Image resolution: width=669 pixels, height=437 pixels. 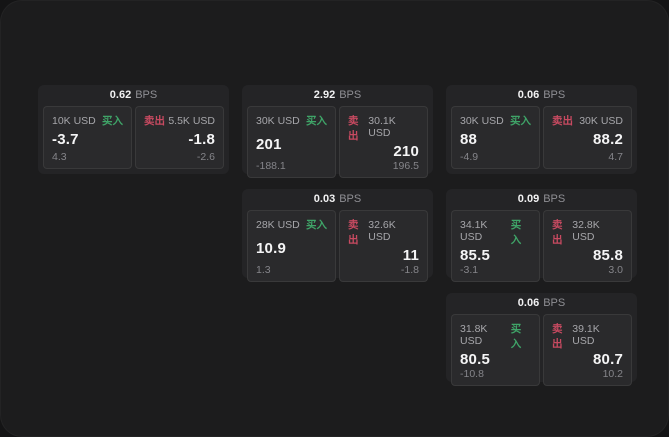 I want to click on sell-notional: 30.1K USD, so click(x=382, y=127).